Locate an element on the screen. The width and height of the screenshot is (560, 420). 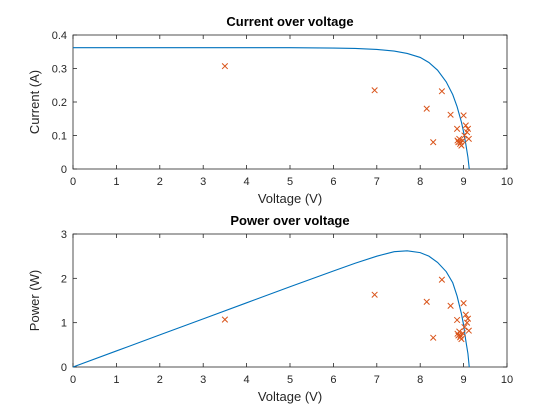
y-axis-label: Power (W) is located at coordinates (34, 300).